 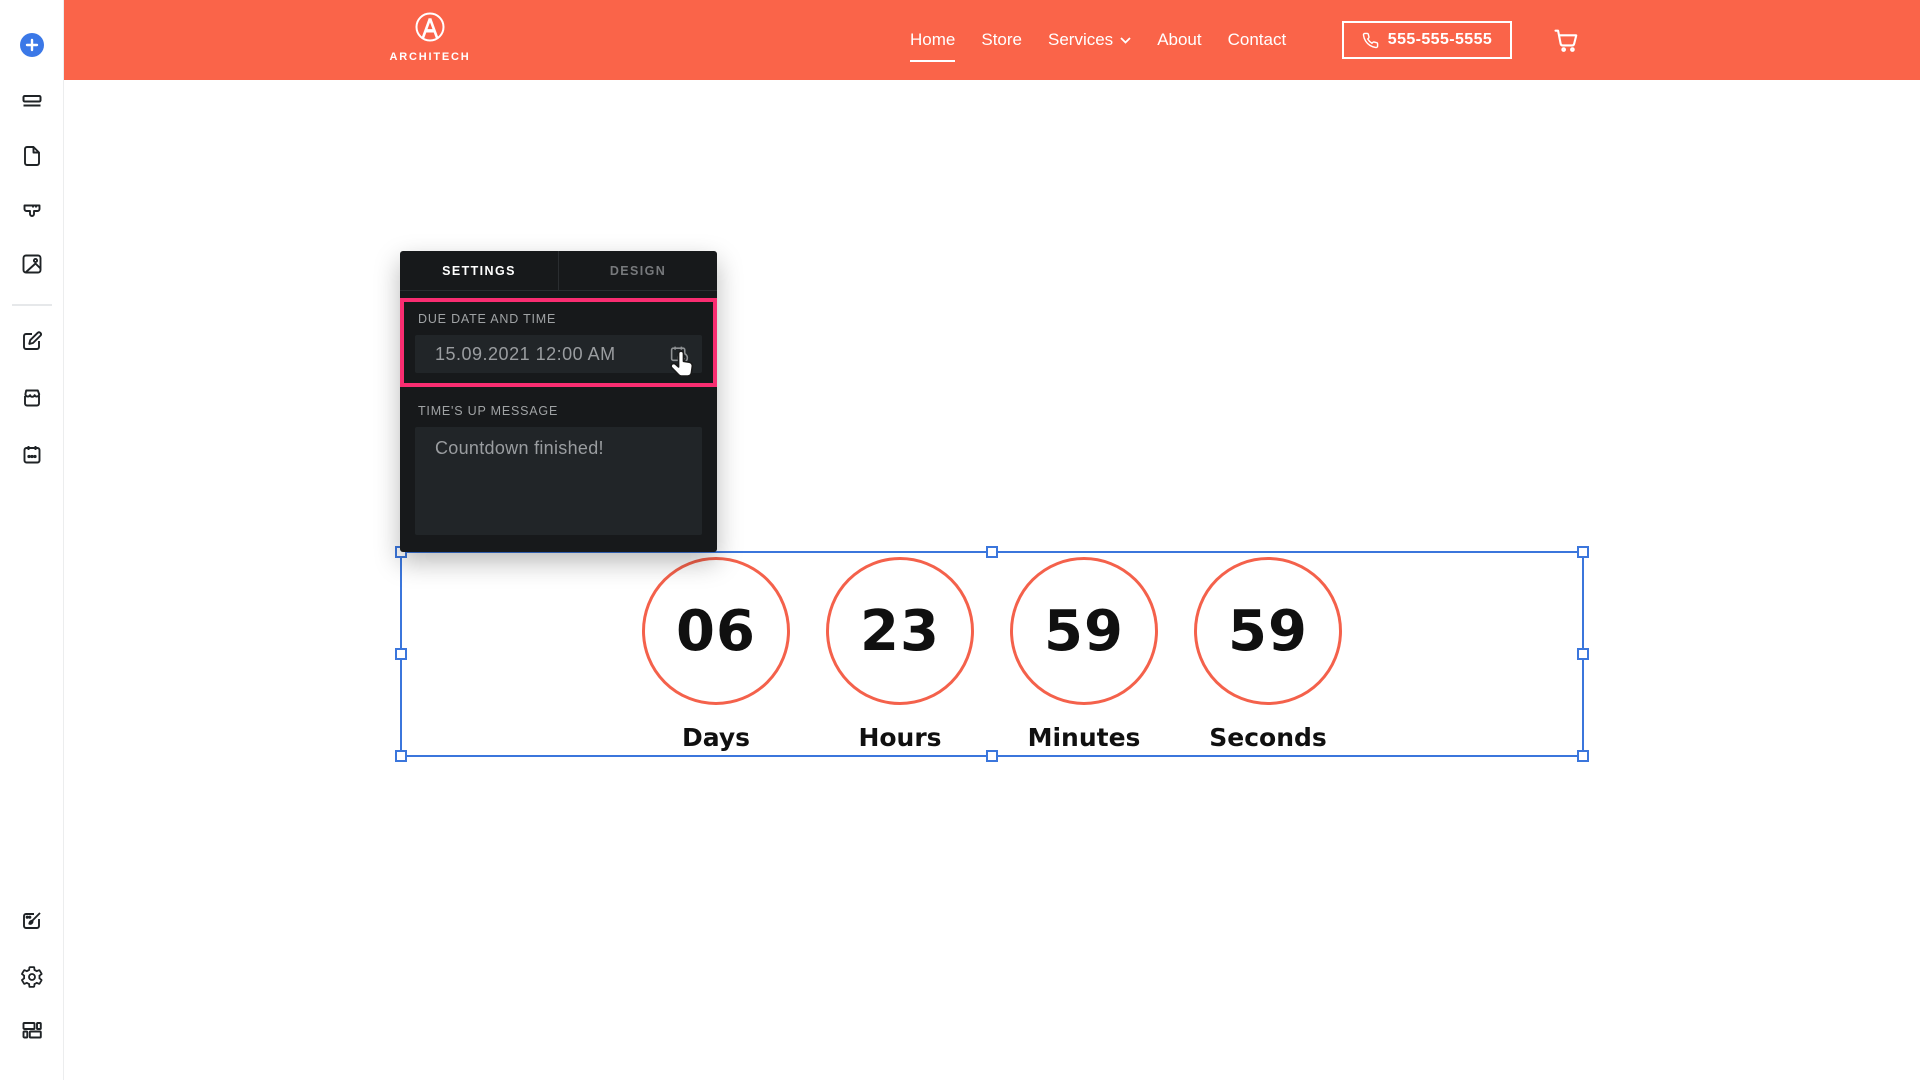 What do you see at coordinates (430, 27) in the screenshot?
I see `architech-a-logo-icon` at bounding box center [430, 27].